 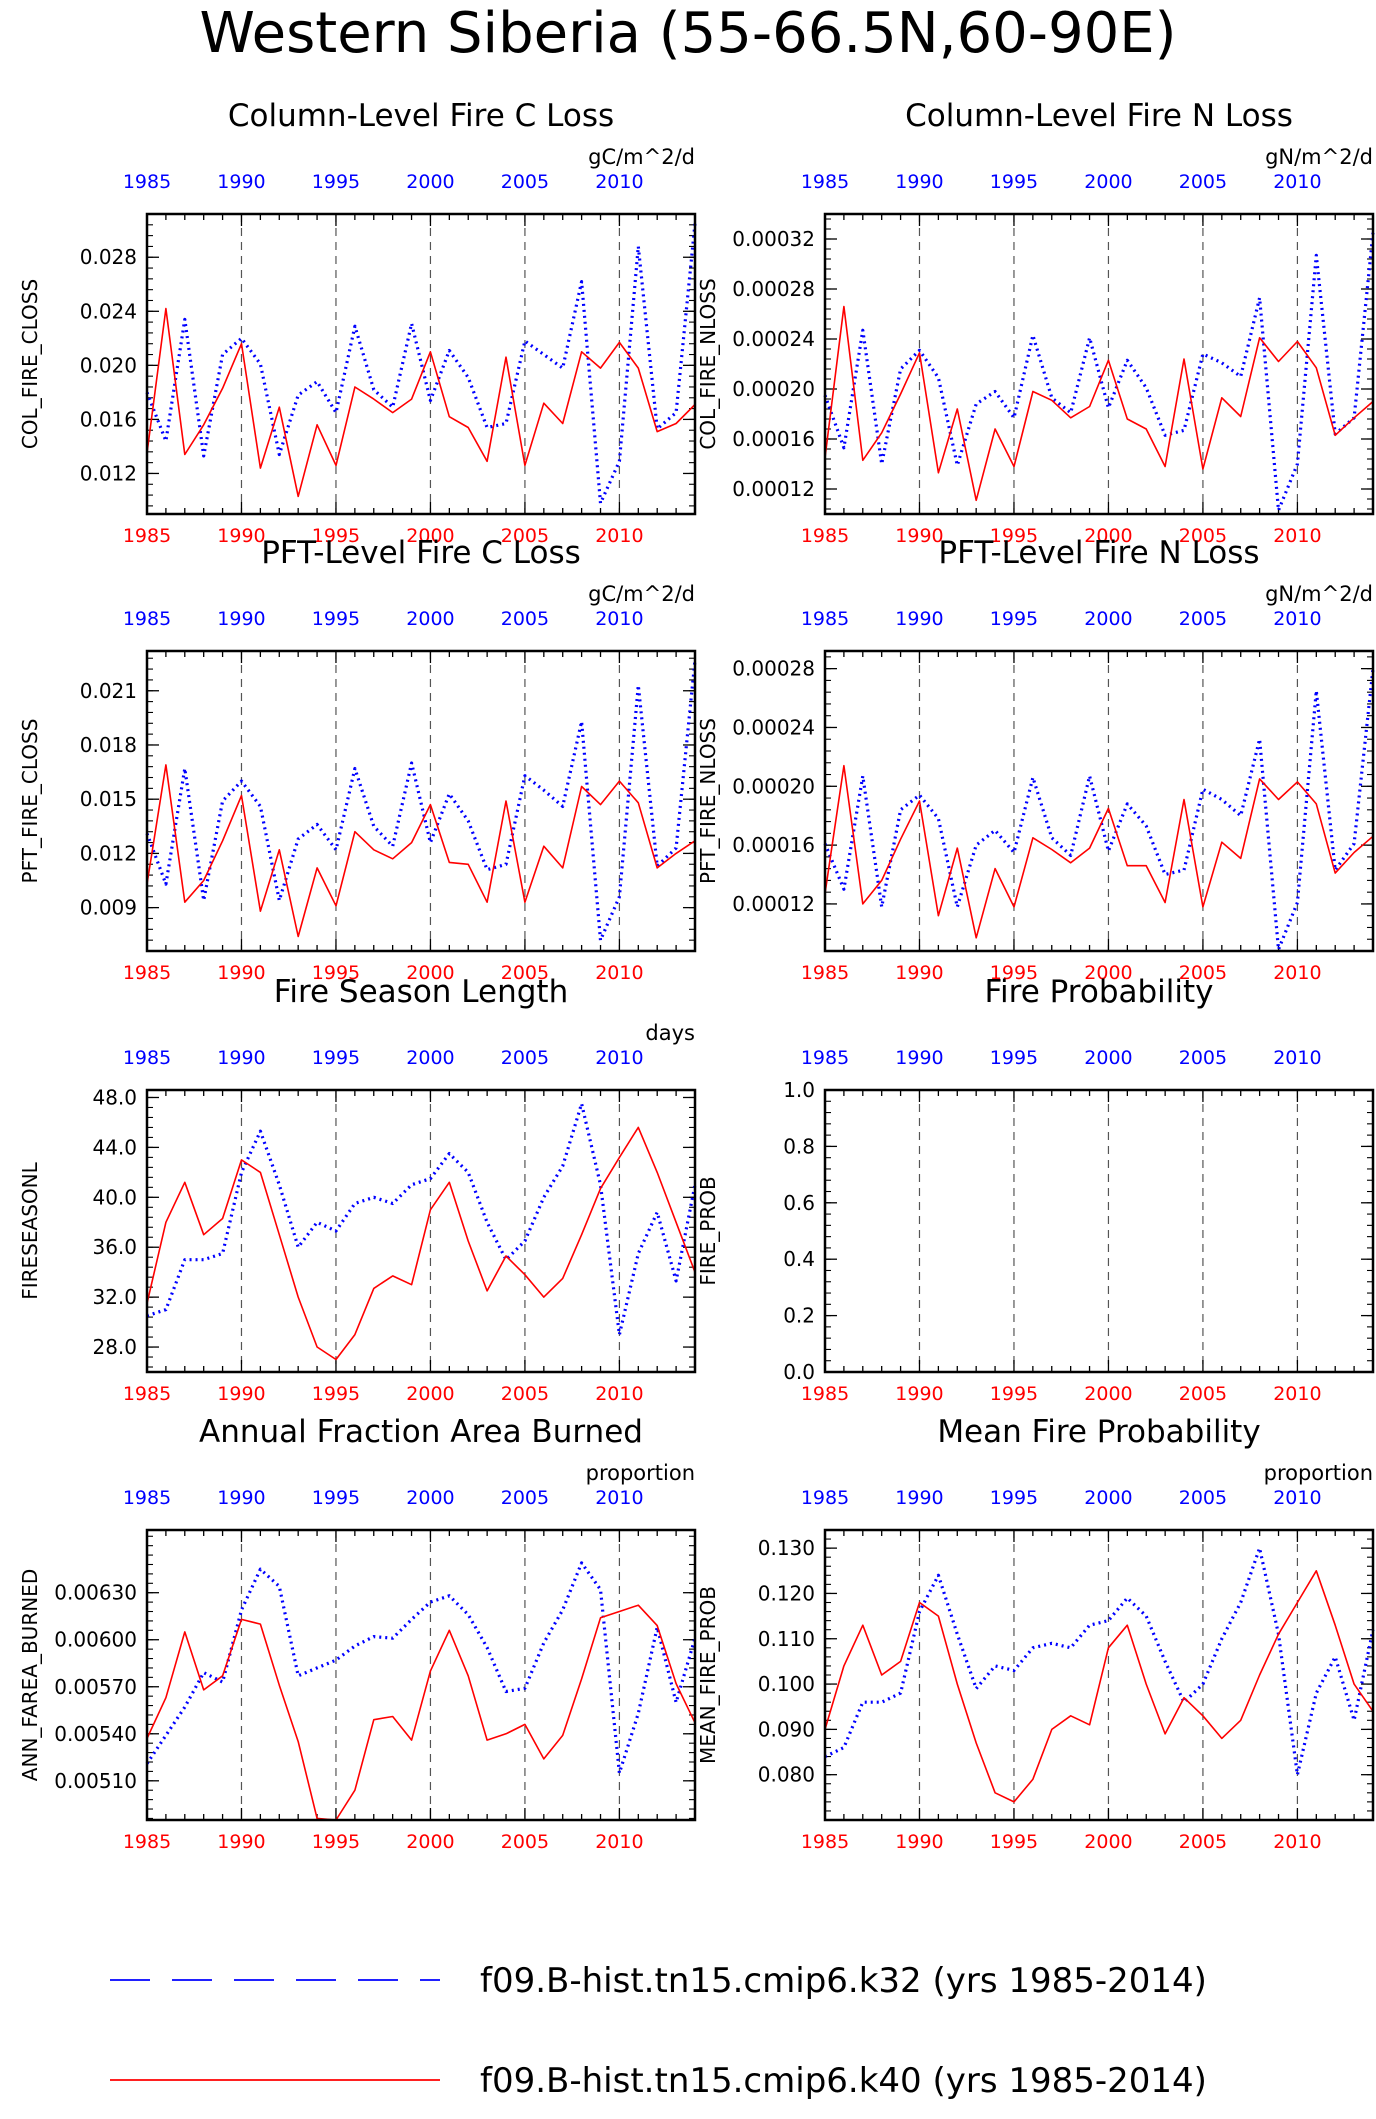 I want to click on y-tick-label: 0.00012, so click(x=773, y=489).